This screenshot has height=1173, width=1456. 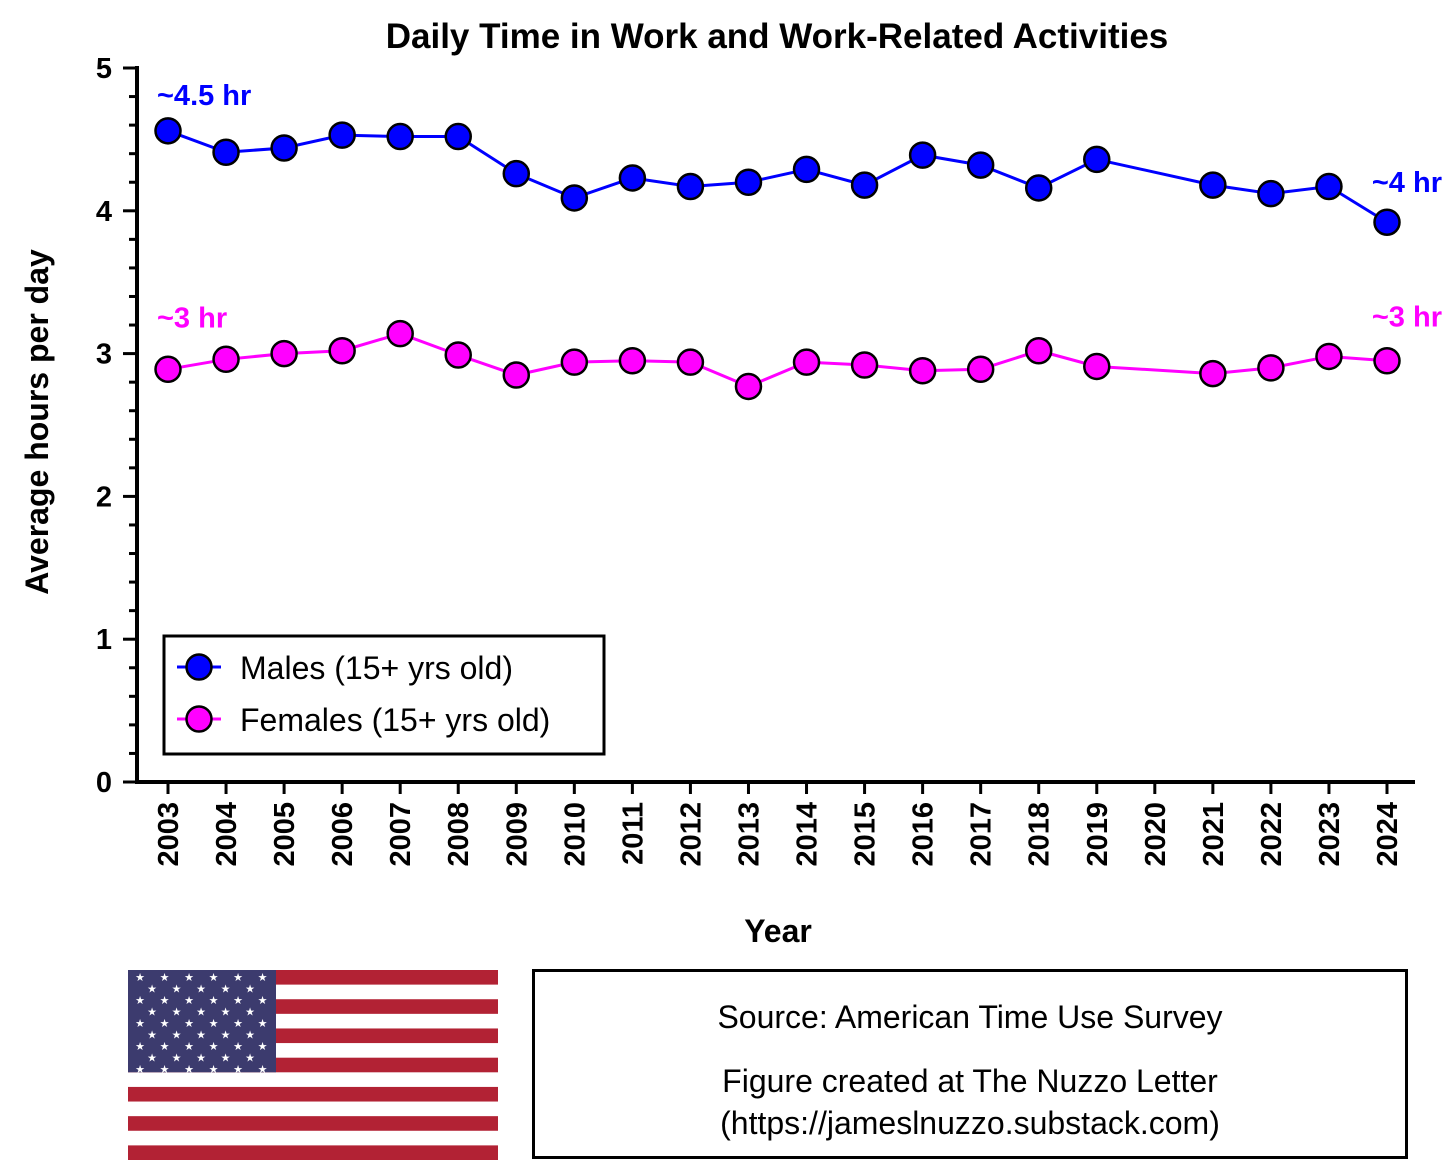 I want to click on credit-text: Figure created at The Nuzzo Letter, so click(x=970, y=1081).